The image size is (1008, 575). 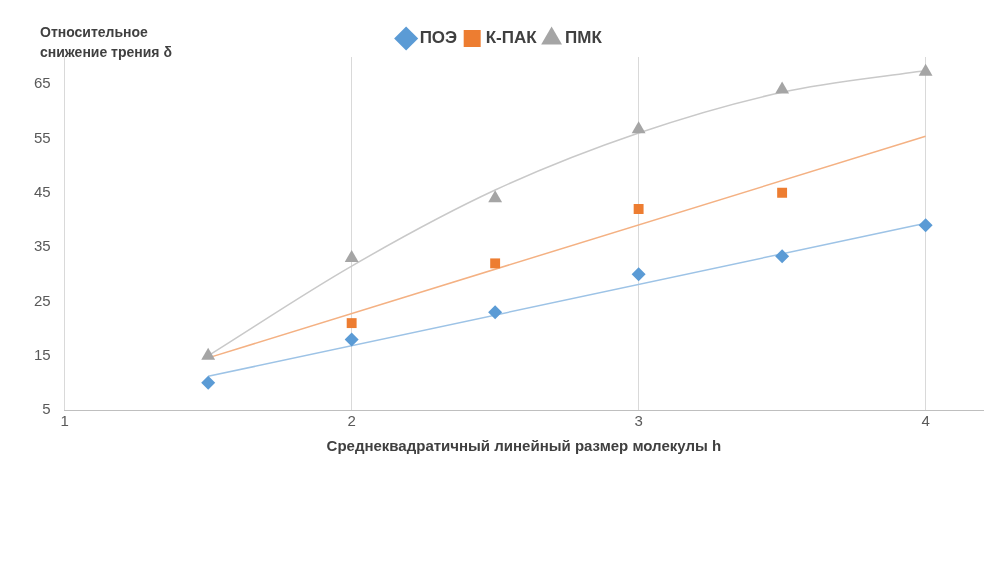 I want to click on y-tick-label: 15, so click(x=42, y=354).